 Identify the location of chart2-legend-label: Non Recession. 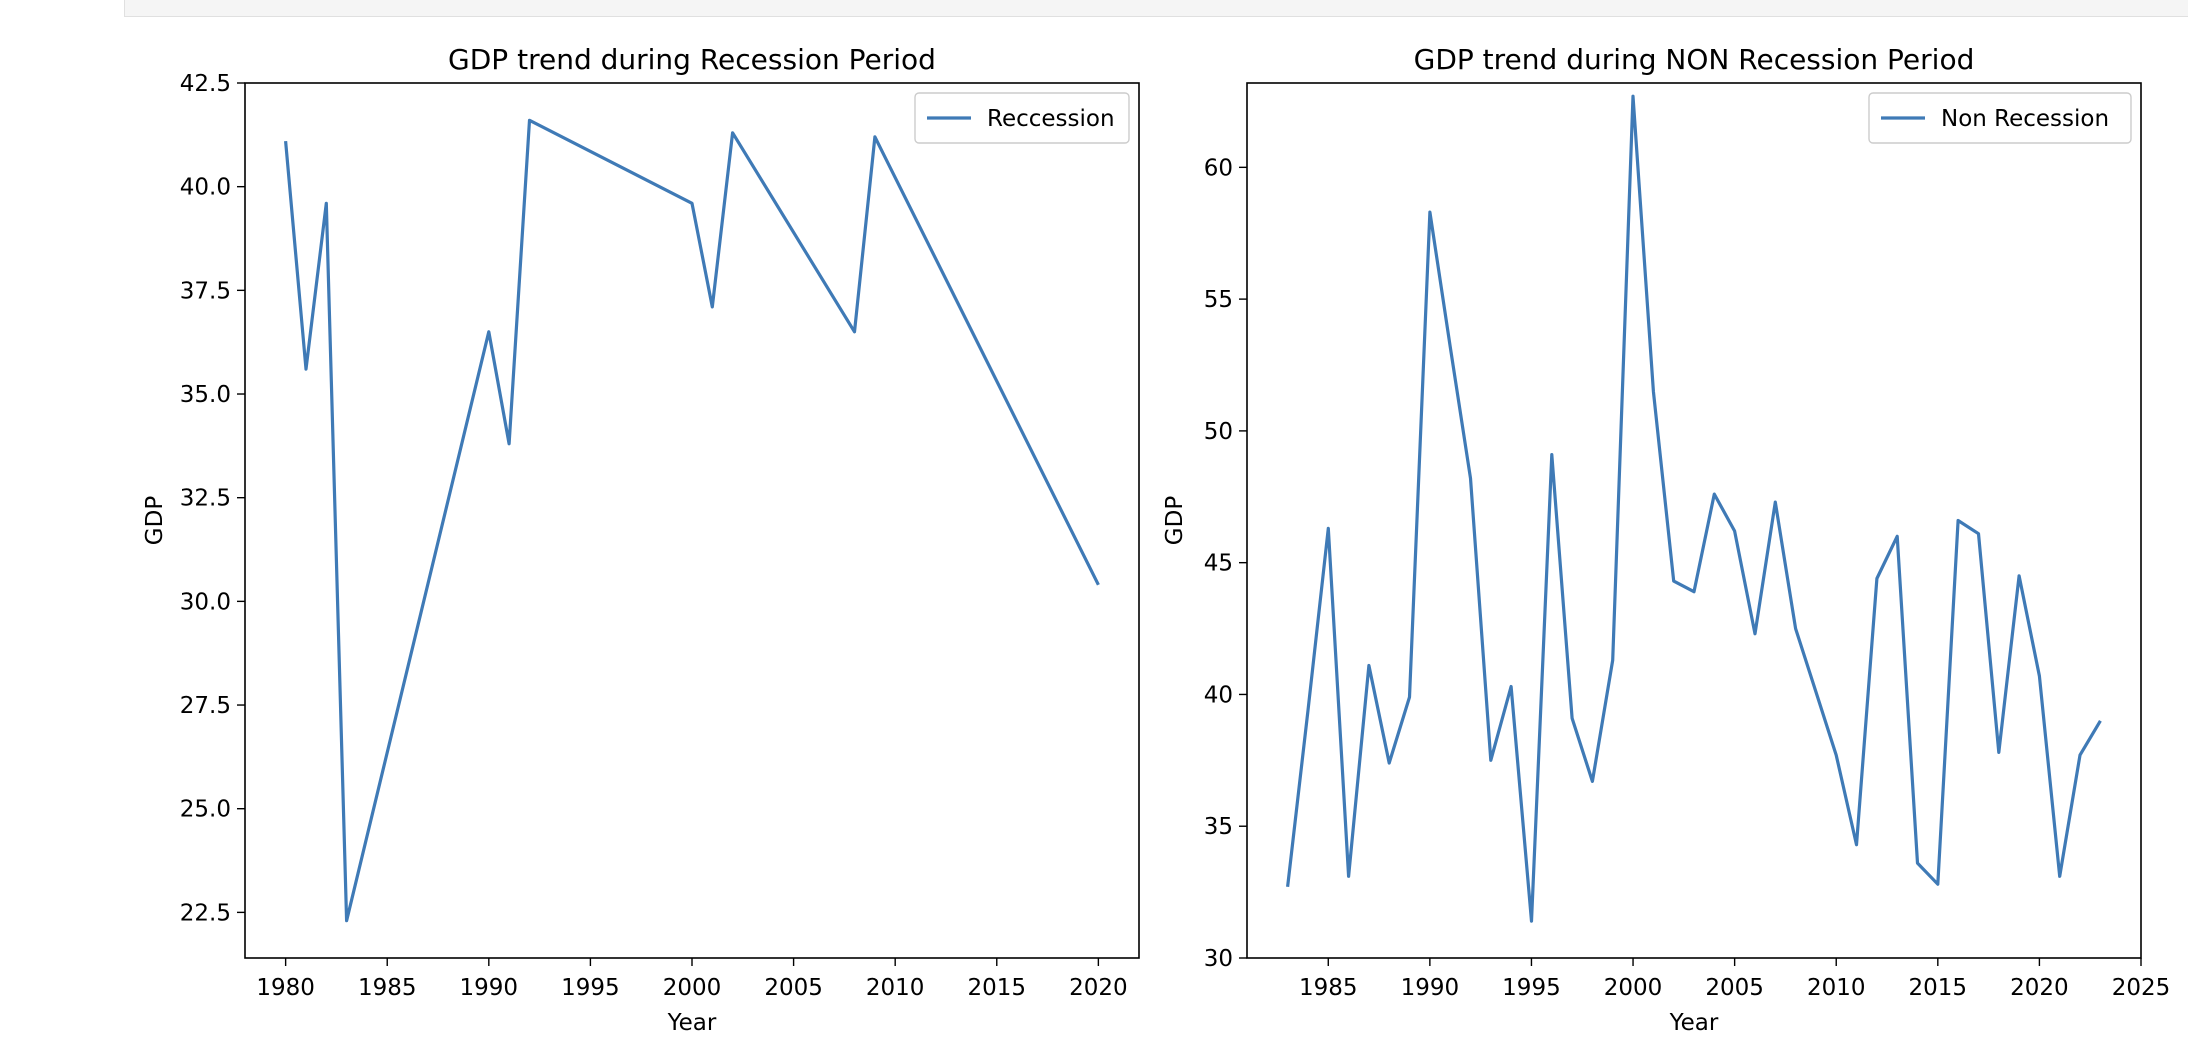
(2025, 119).